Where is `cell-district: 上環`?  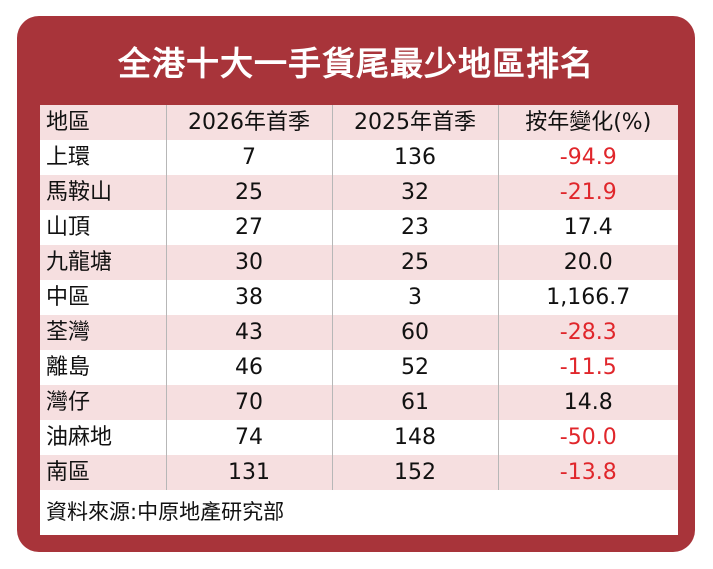
cell-district: 上環 is located at coordinates (103, 157).